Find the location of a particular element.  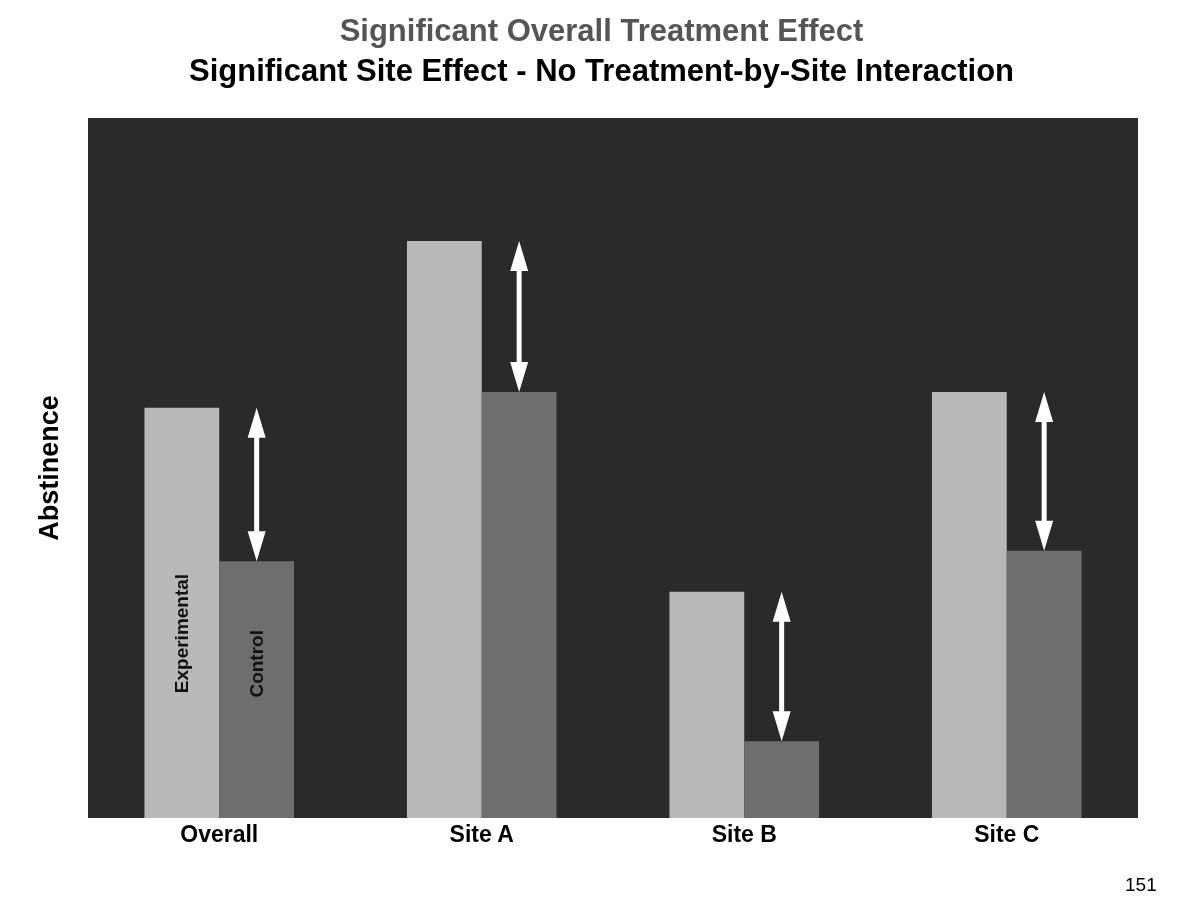

x-tick-label: Site A is located at coordinates (481, 834).